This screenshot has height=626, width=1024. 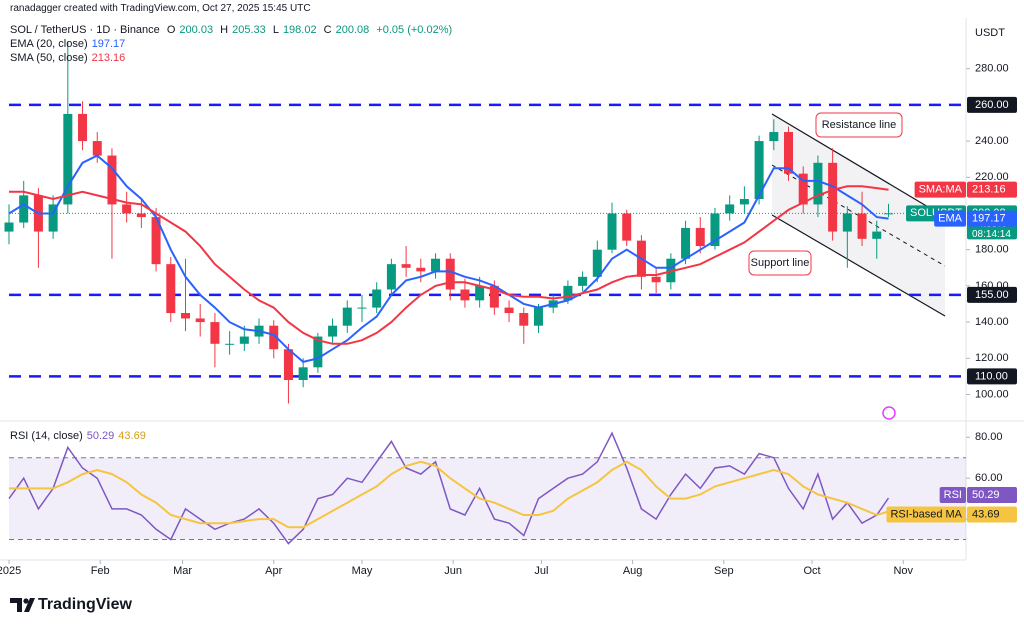 I want to click on y-tick-label: 100.00, so click(x=992, y=394).